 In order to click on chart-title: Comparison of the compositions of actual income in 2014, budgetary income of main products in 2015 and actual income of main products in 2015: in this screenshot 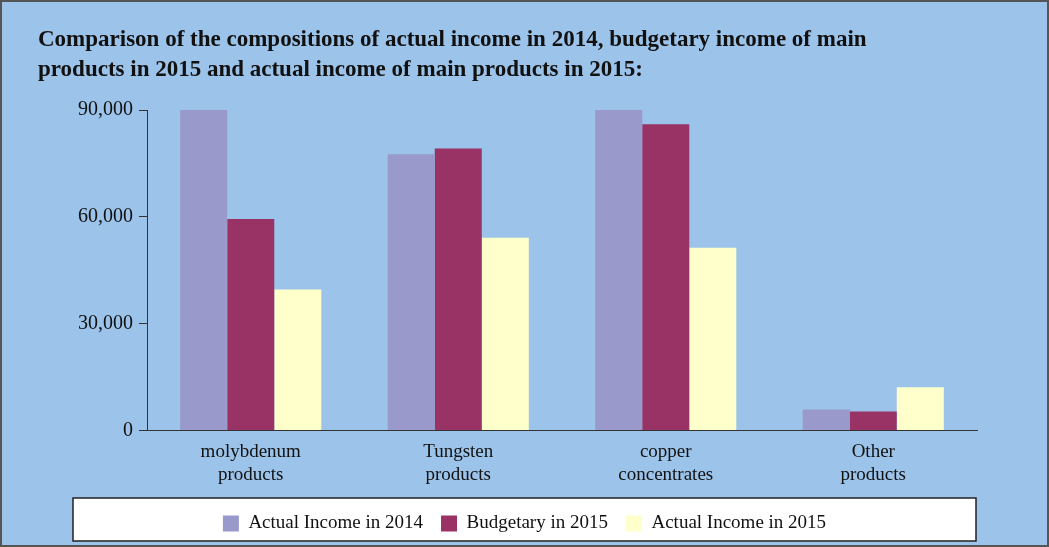, I will do `click(452, 54)`.